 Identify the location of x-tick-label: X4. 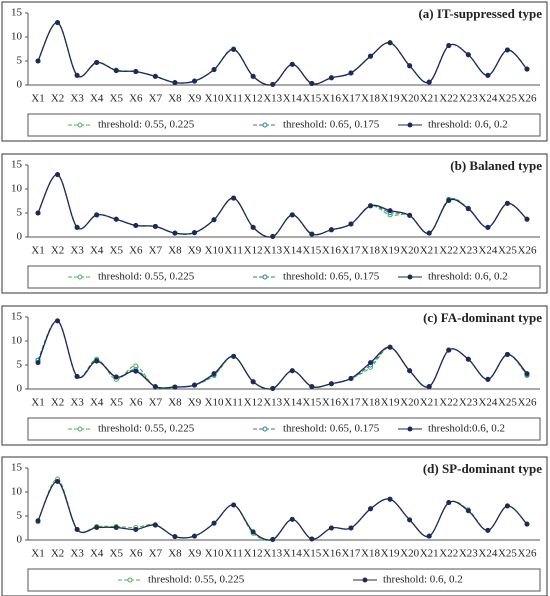
(97, 554).